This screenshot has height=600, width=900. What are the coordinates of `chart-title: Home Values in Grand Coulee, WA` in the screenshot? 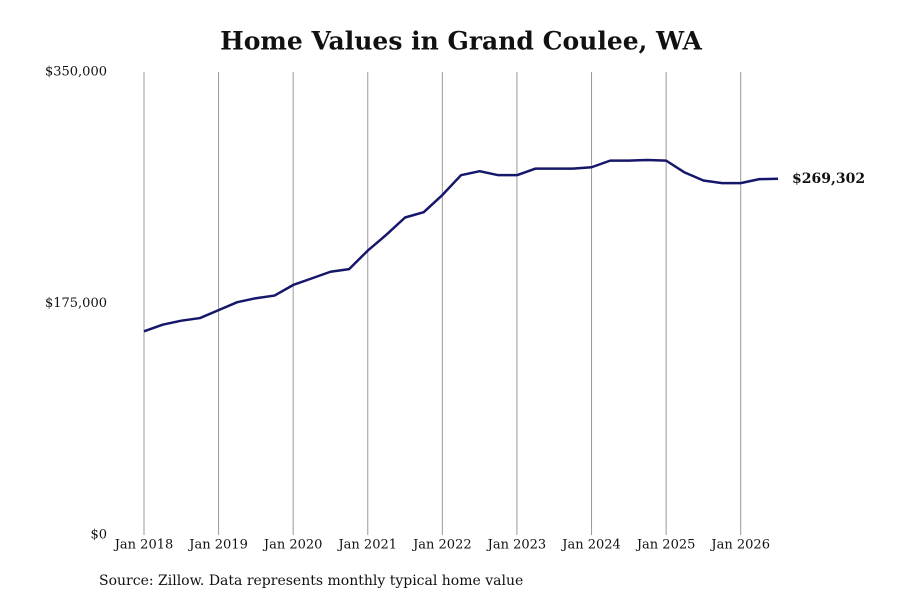 It's located at (461, 41).